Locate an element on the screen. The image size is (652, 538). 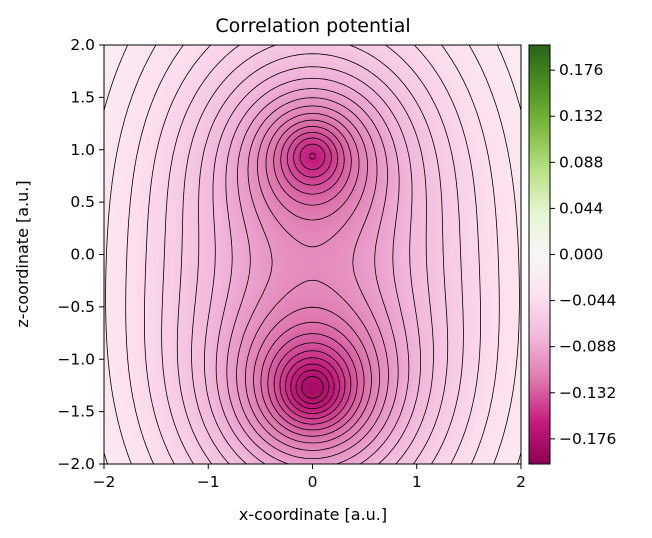
colorbar-tick-label: −0.044 is located at coordinates (587, 301).